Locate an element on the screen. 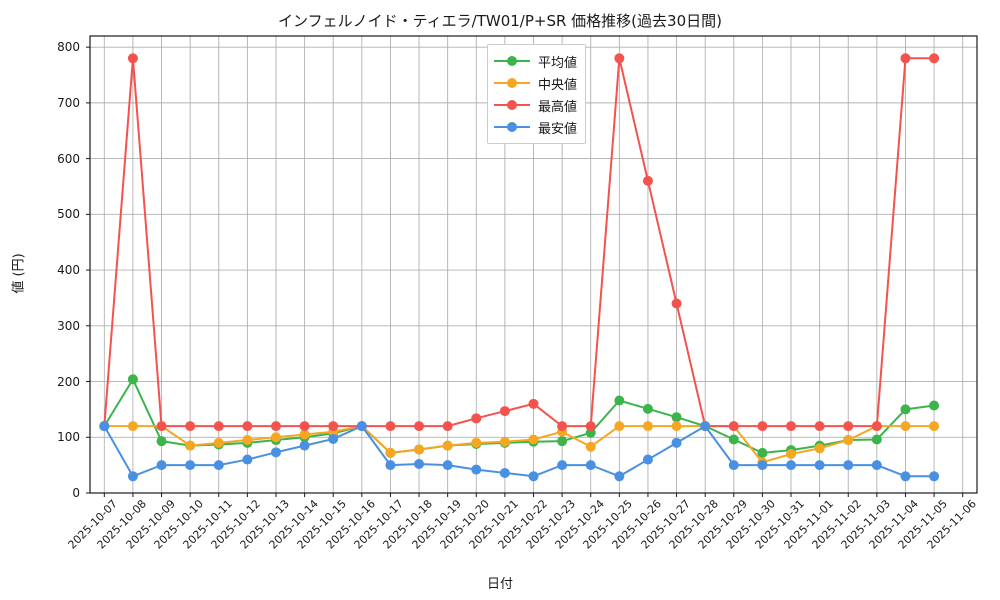  x-axis-label: 日付 is located at coordinates (499, 584).